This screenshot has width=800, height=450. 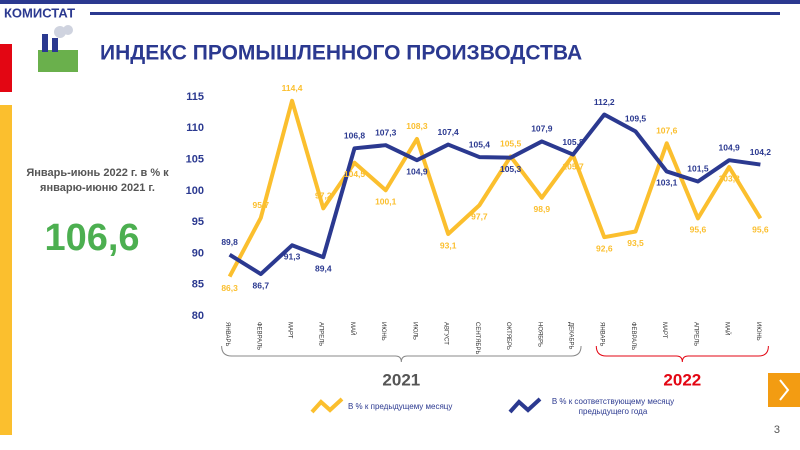 What do you see at coordinates (667, 183) in the screenshot?
I see `data-label: 103,1` at bounding box center [667, 183].